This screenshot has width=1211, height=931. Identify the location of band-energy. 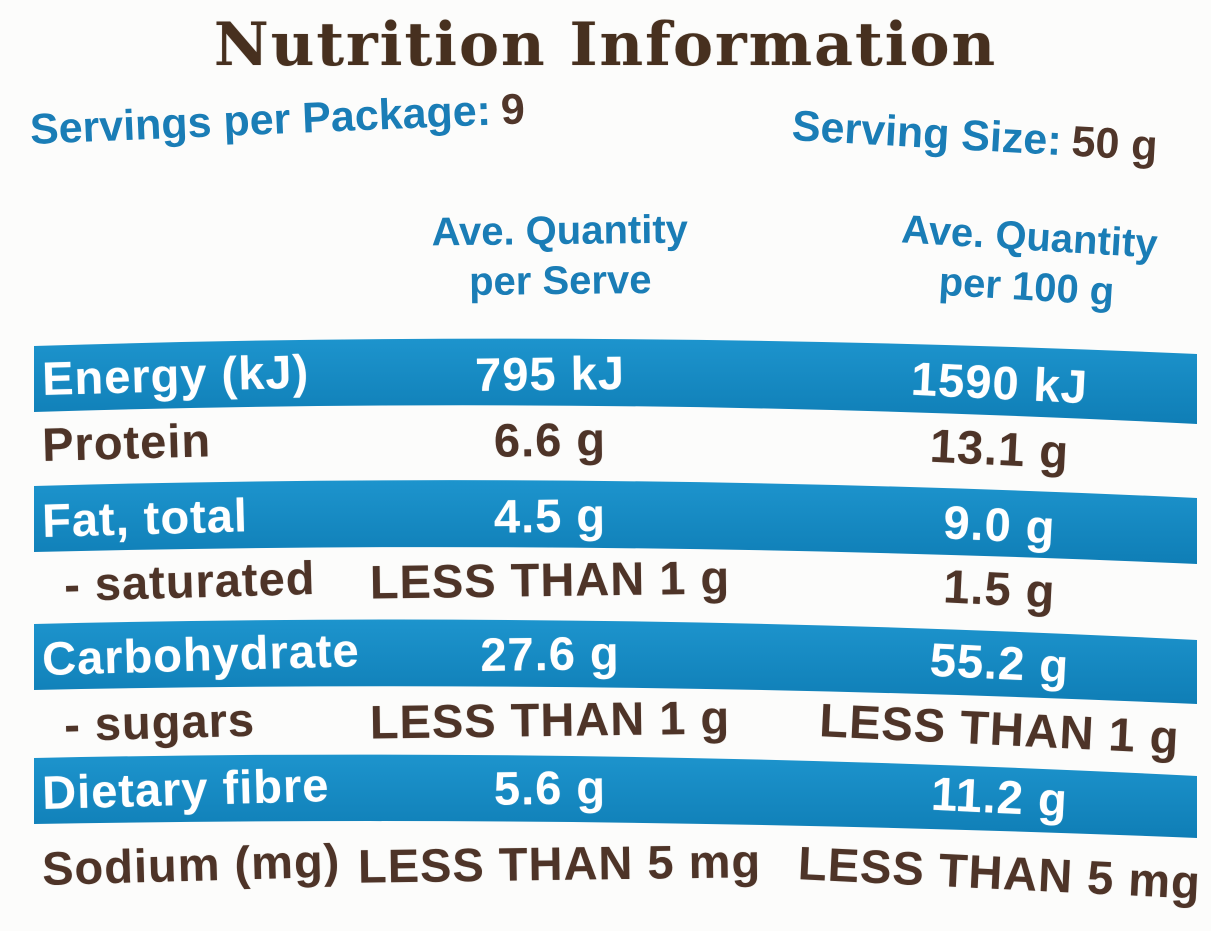
(615, 381).